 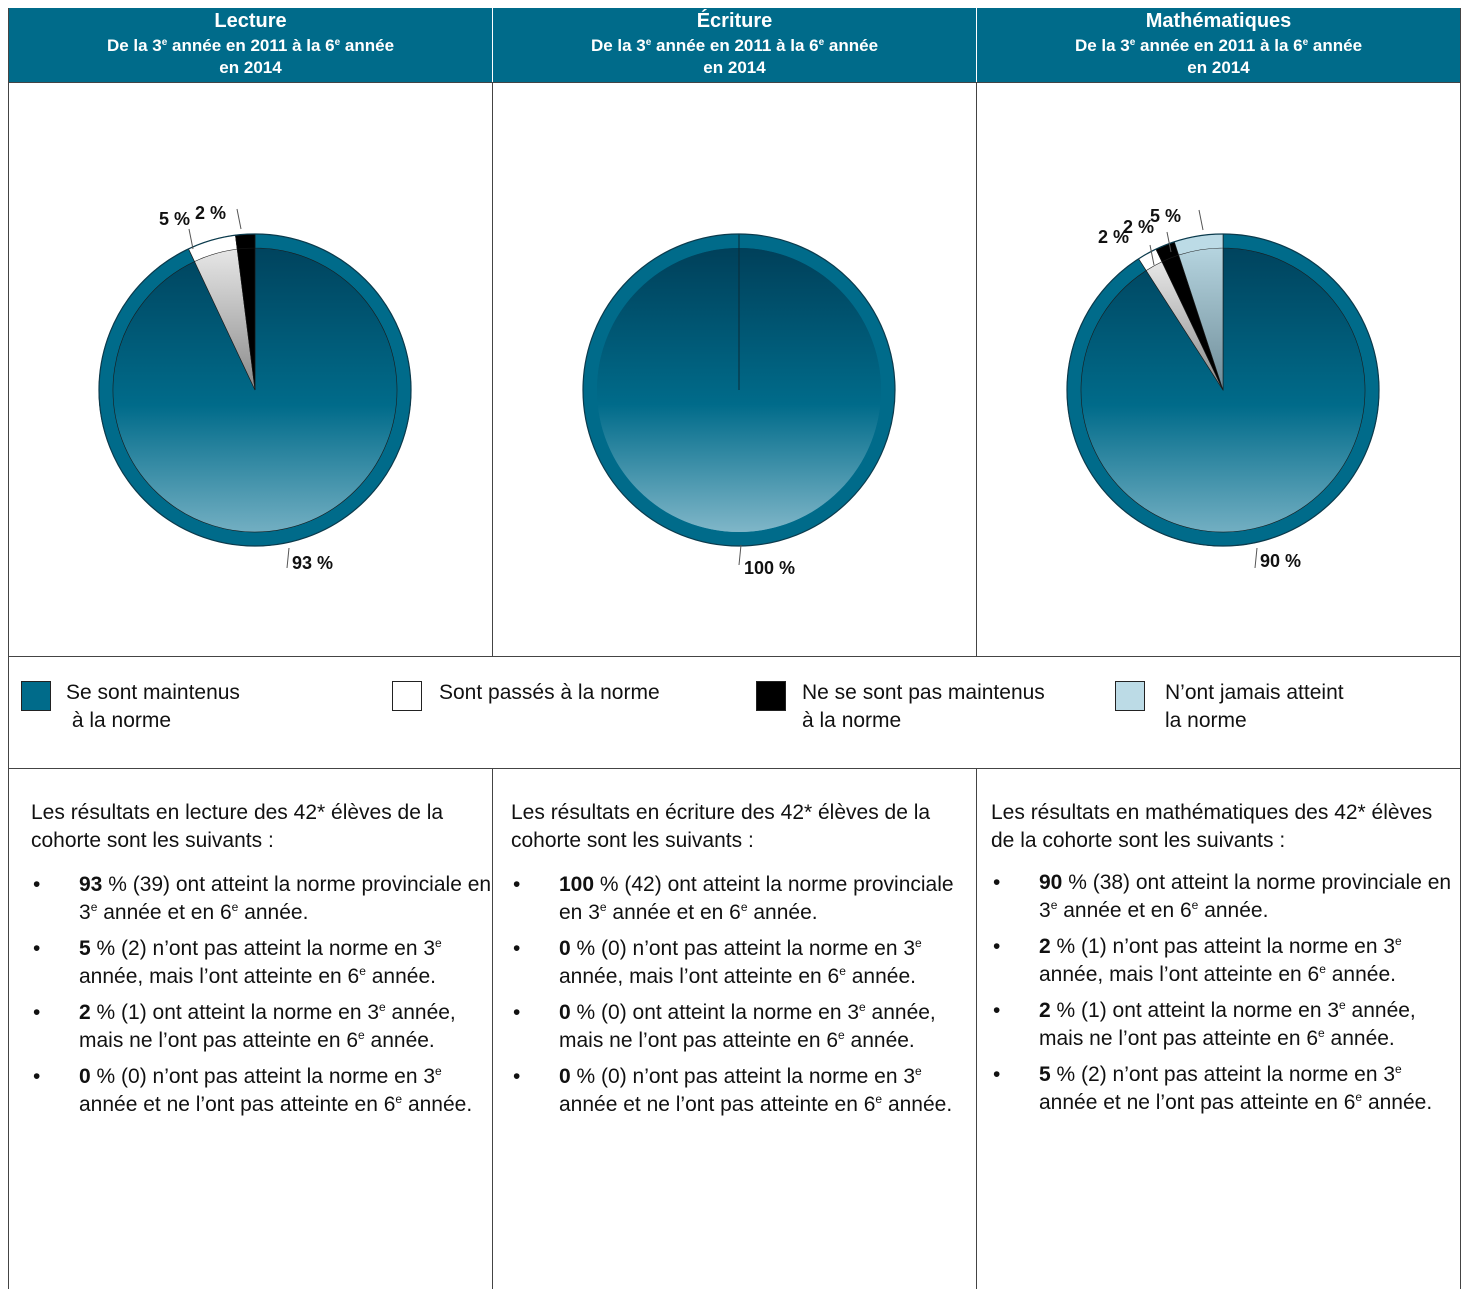 What do you see at coordinates (245, 241) in the screenshot?
I see `slice-not-maintained-rim` at bounding box center [245, 241].